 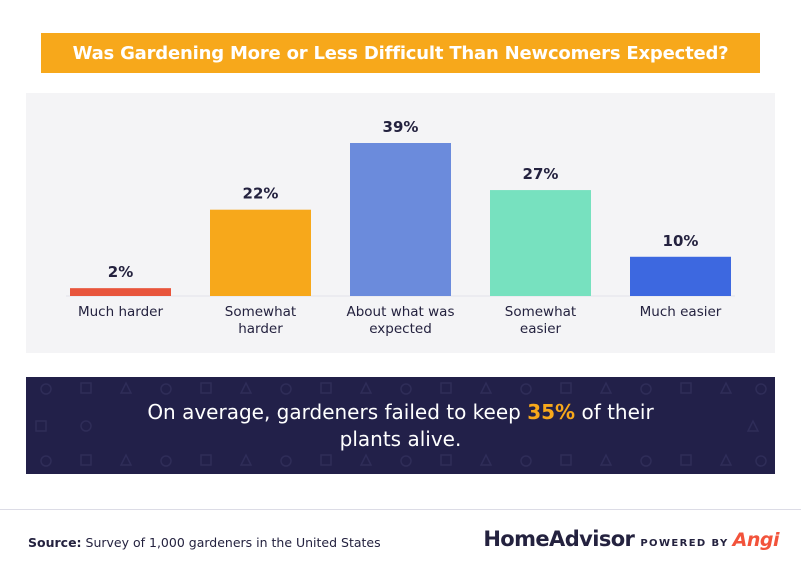 I want to click on garden-pattern-icon, so click(x=401, y=424).